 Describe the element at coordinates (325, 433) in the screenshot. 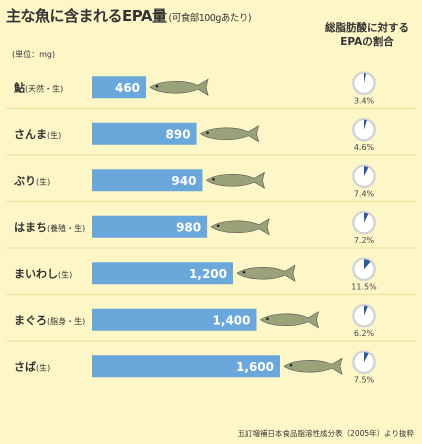

I see `source-note: 五訂増補日本食品脂溶性成分表（2005年）より抜粋` at that location.